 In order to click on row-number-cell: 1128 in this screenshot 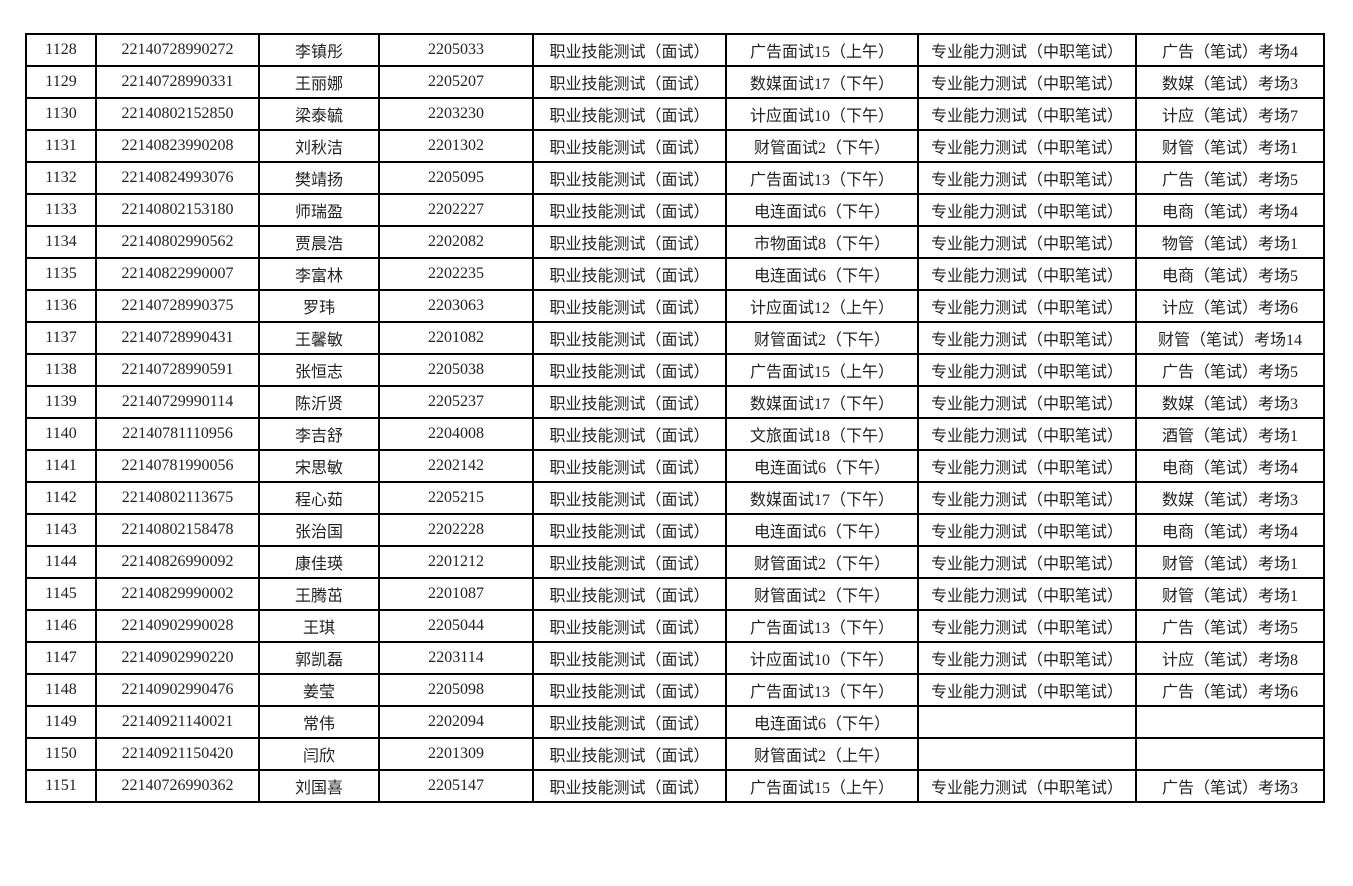, I will do `click(61, 50)`.